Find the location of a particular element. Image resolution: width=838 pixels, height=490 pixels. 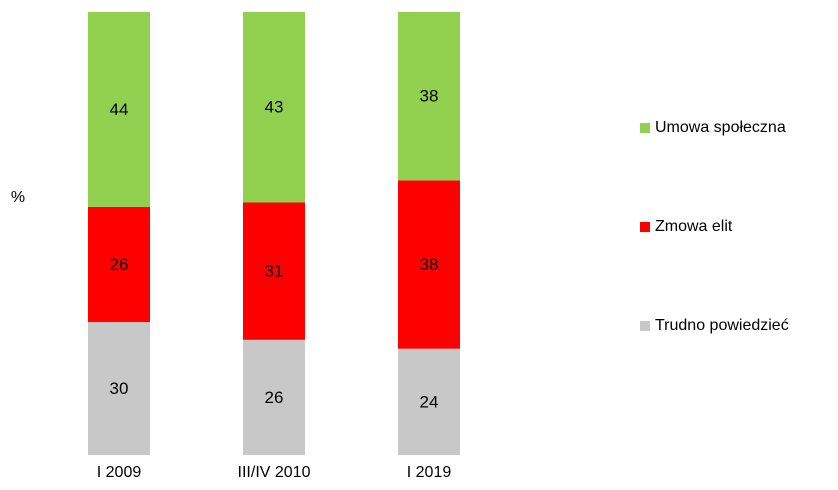

data-label: 30 is located at coordinates (119, 388).